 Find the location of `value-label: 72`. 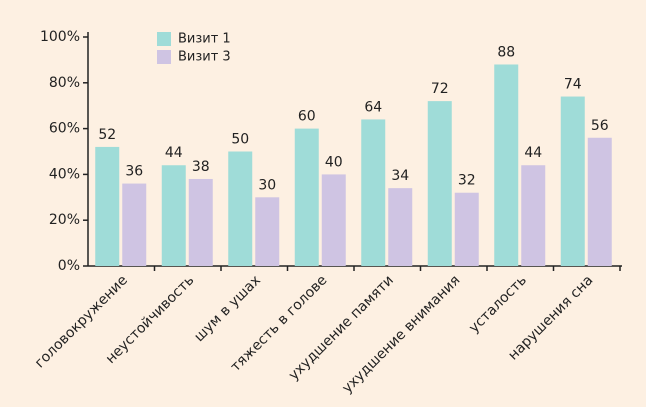

value-label: 72 is located at coordinates (440, 89).